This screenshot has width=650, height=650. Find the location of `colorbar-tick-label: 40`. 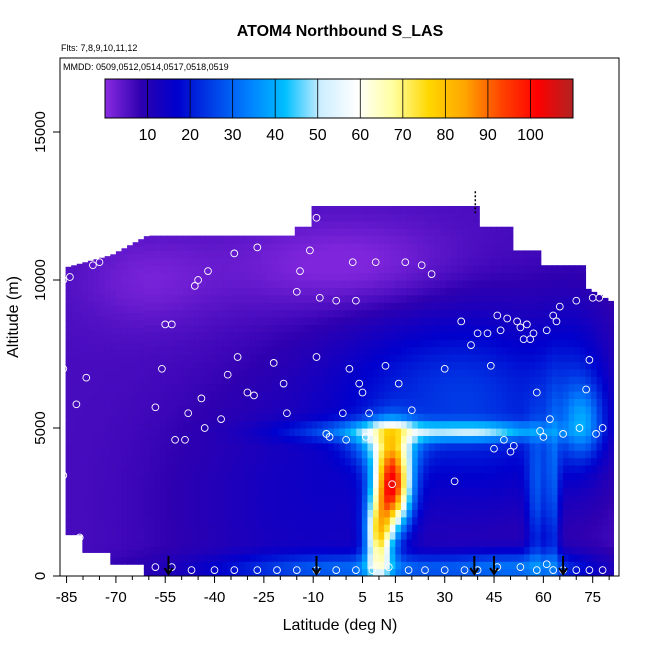

colorbar-tick-label: 40 is located at coordinates (275, 135).